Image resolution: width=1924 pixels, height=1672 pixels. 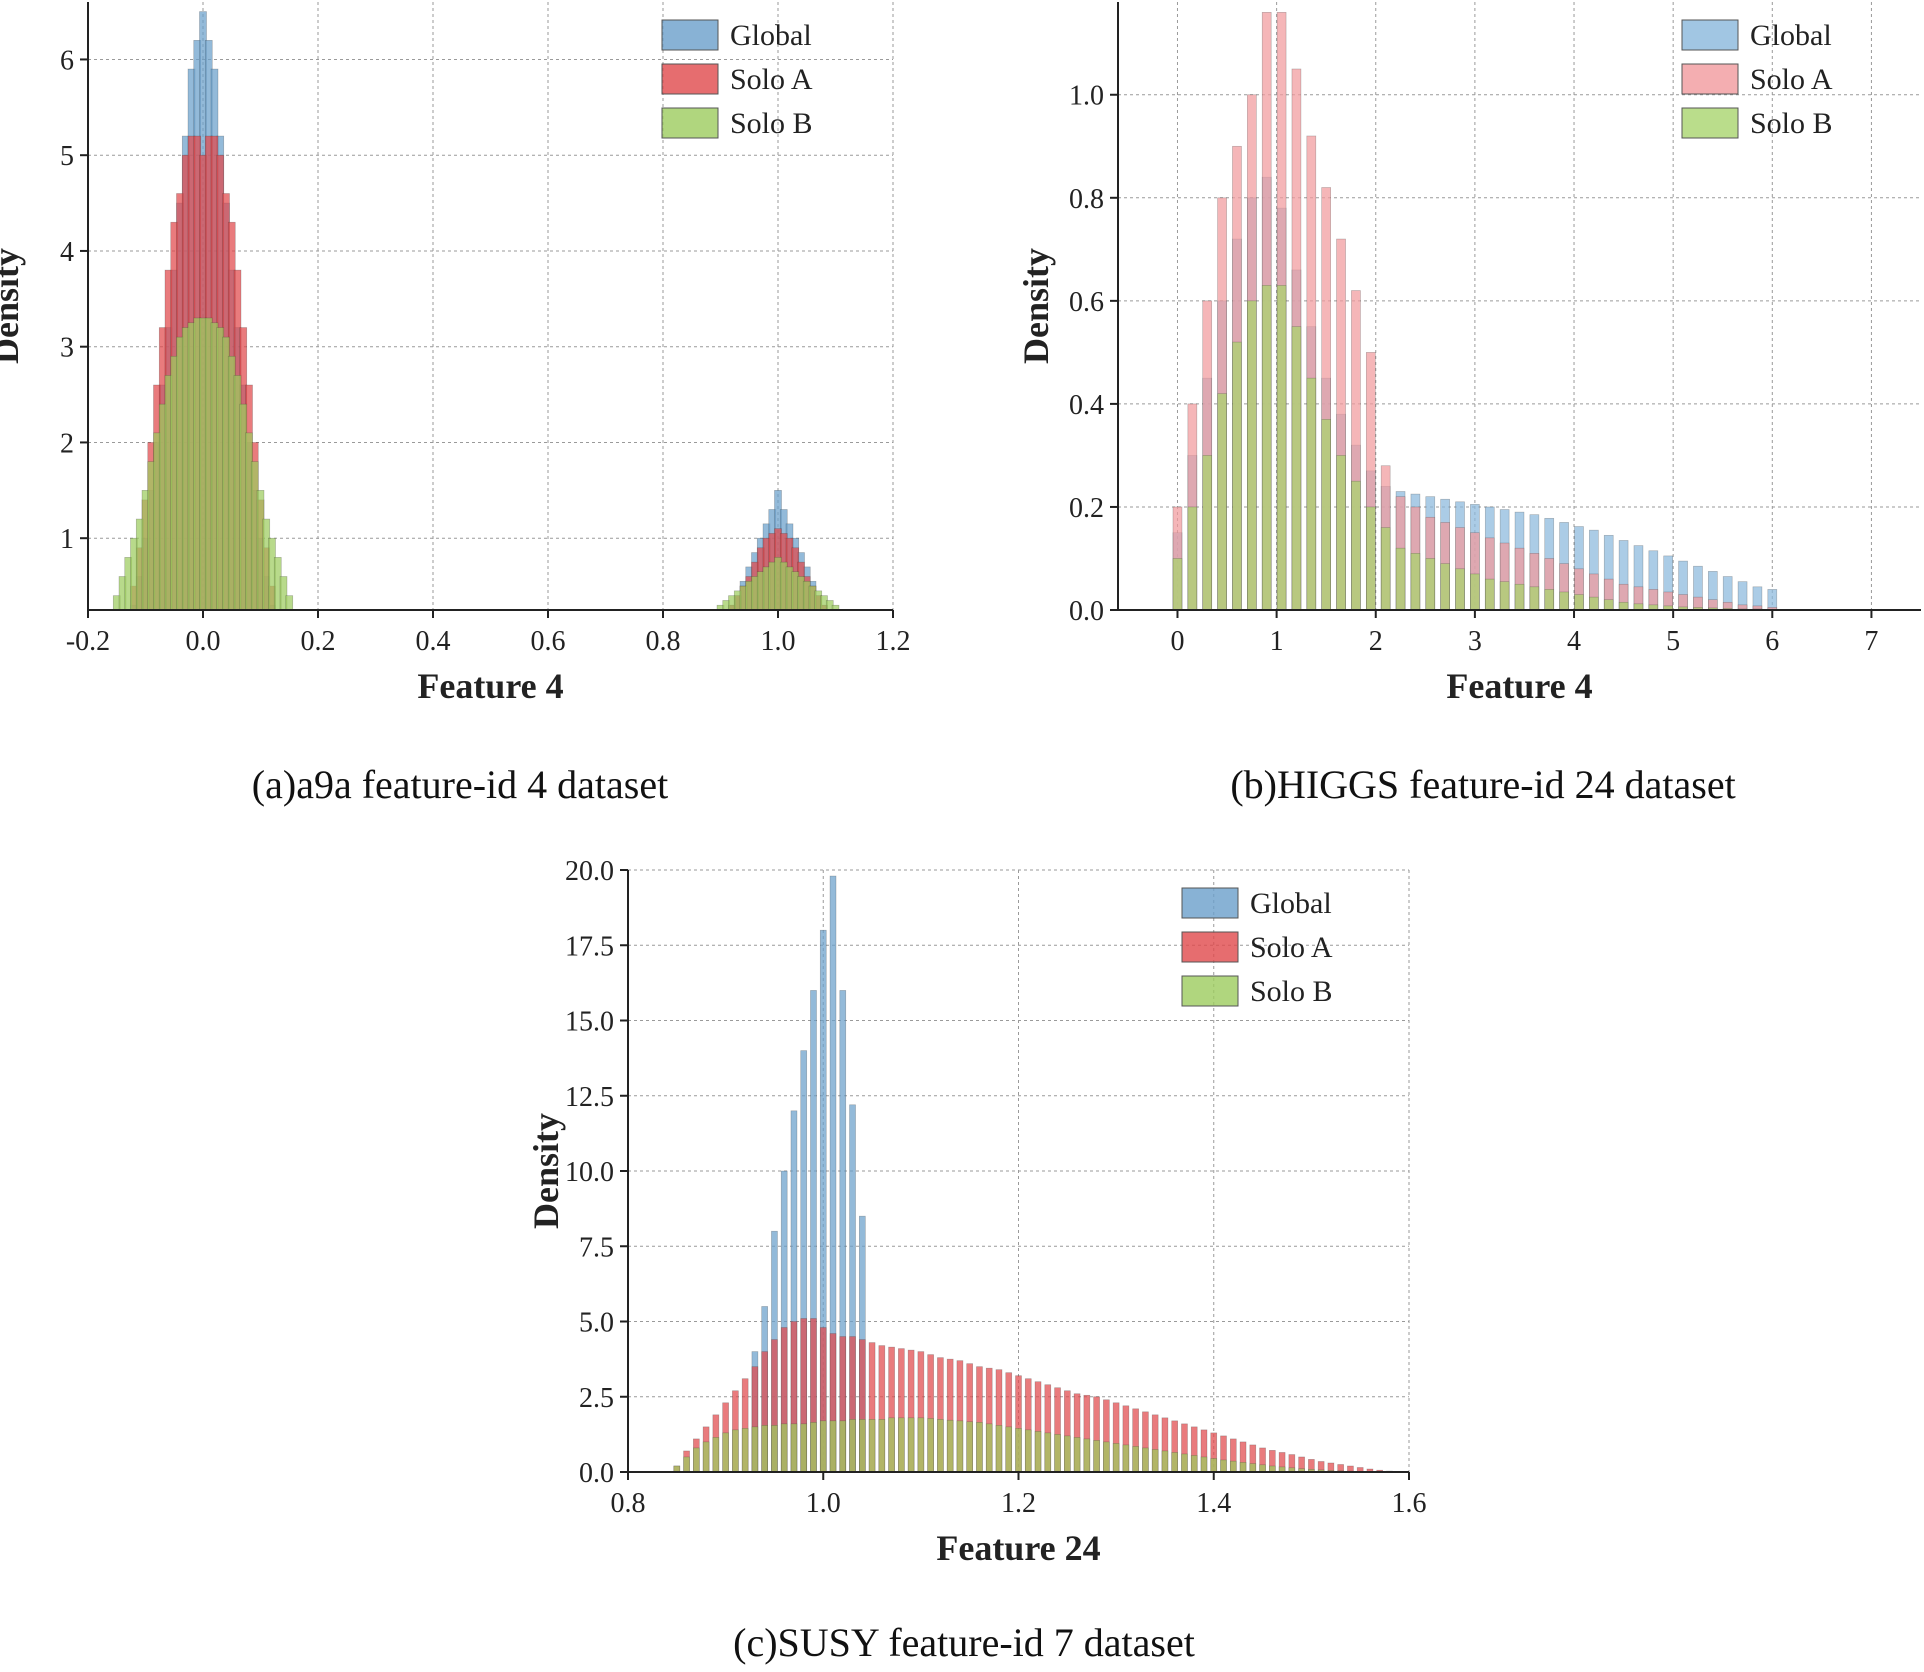 I want to click on legend-label: Solo A, so click(x=1791, y=79).